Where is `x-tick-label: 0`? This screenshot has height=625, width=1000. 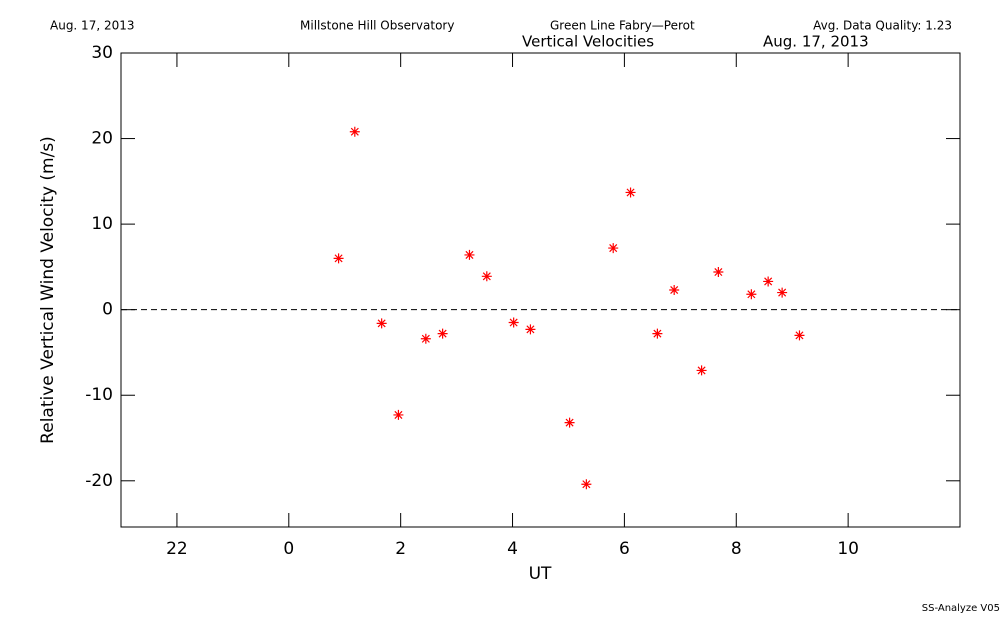
x-tick-label: 0 is located at coordinates (288, 549).